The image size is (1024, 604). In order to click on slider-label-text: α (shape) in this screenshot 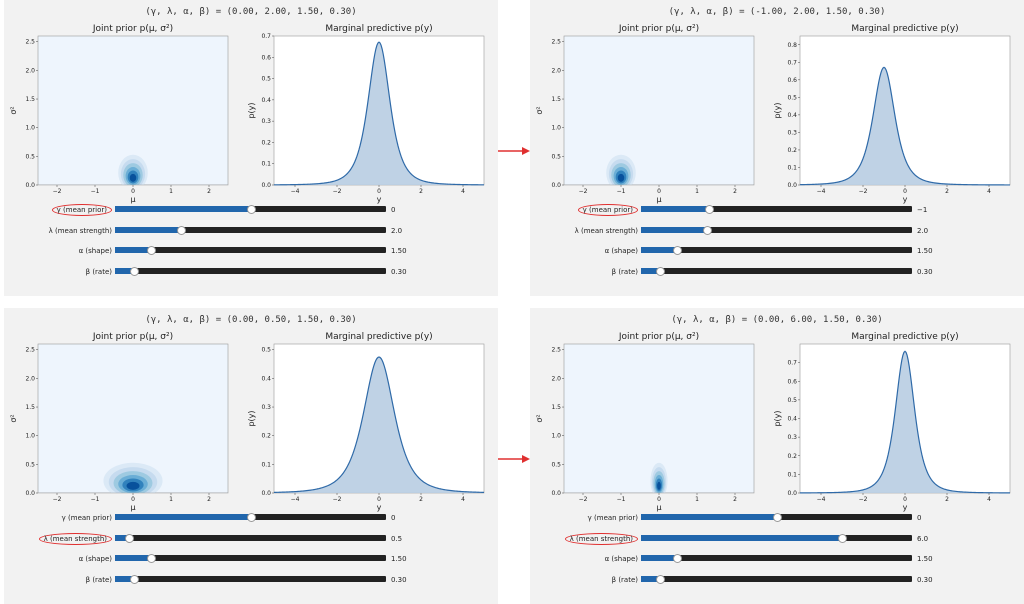, I will do `click(621, 251)`.